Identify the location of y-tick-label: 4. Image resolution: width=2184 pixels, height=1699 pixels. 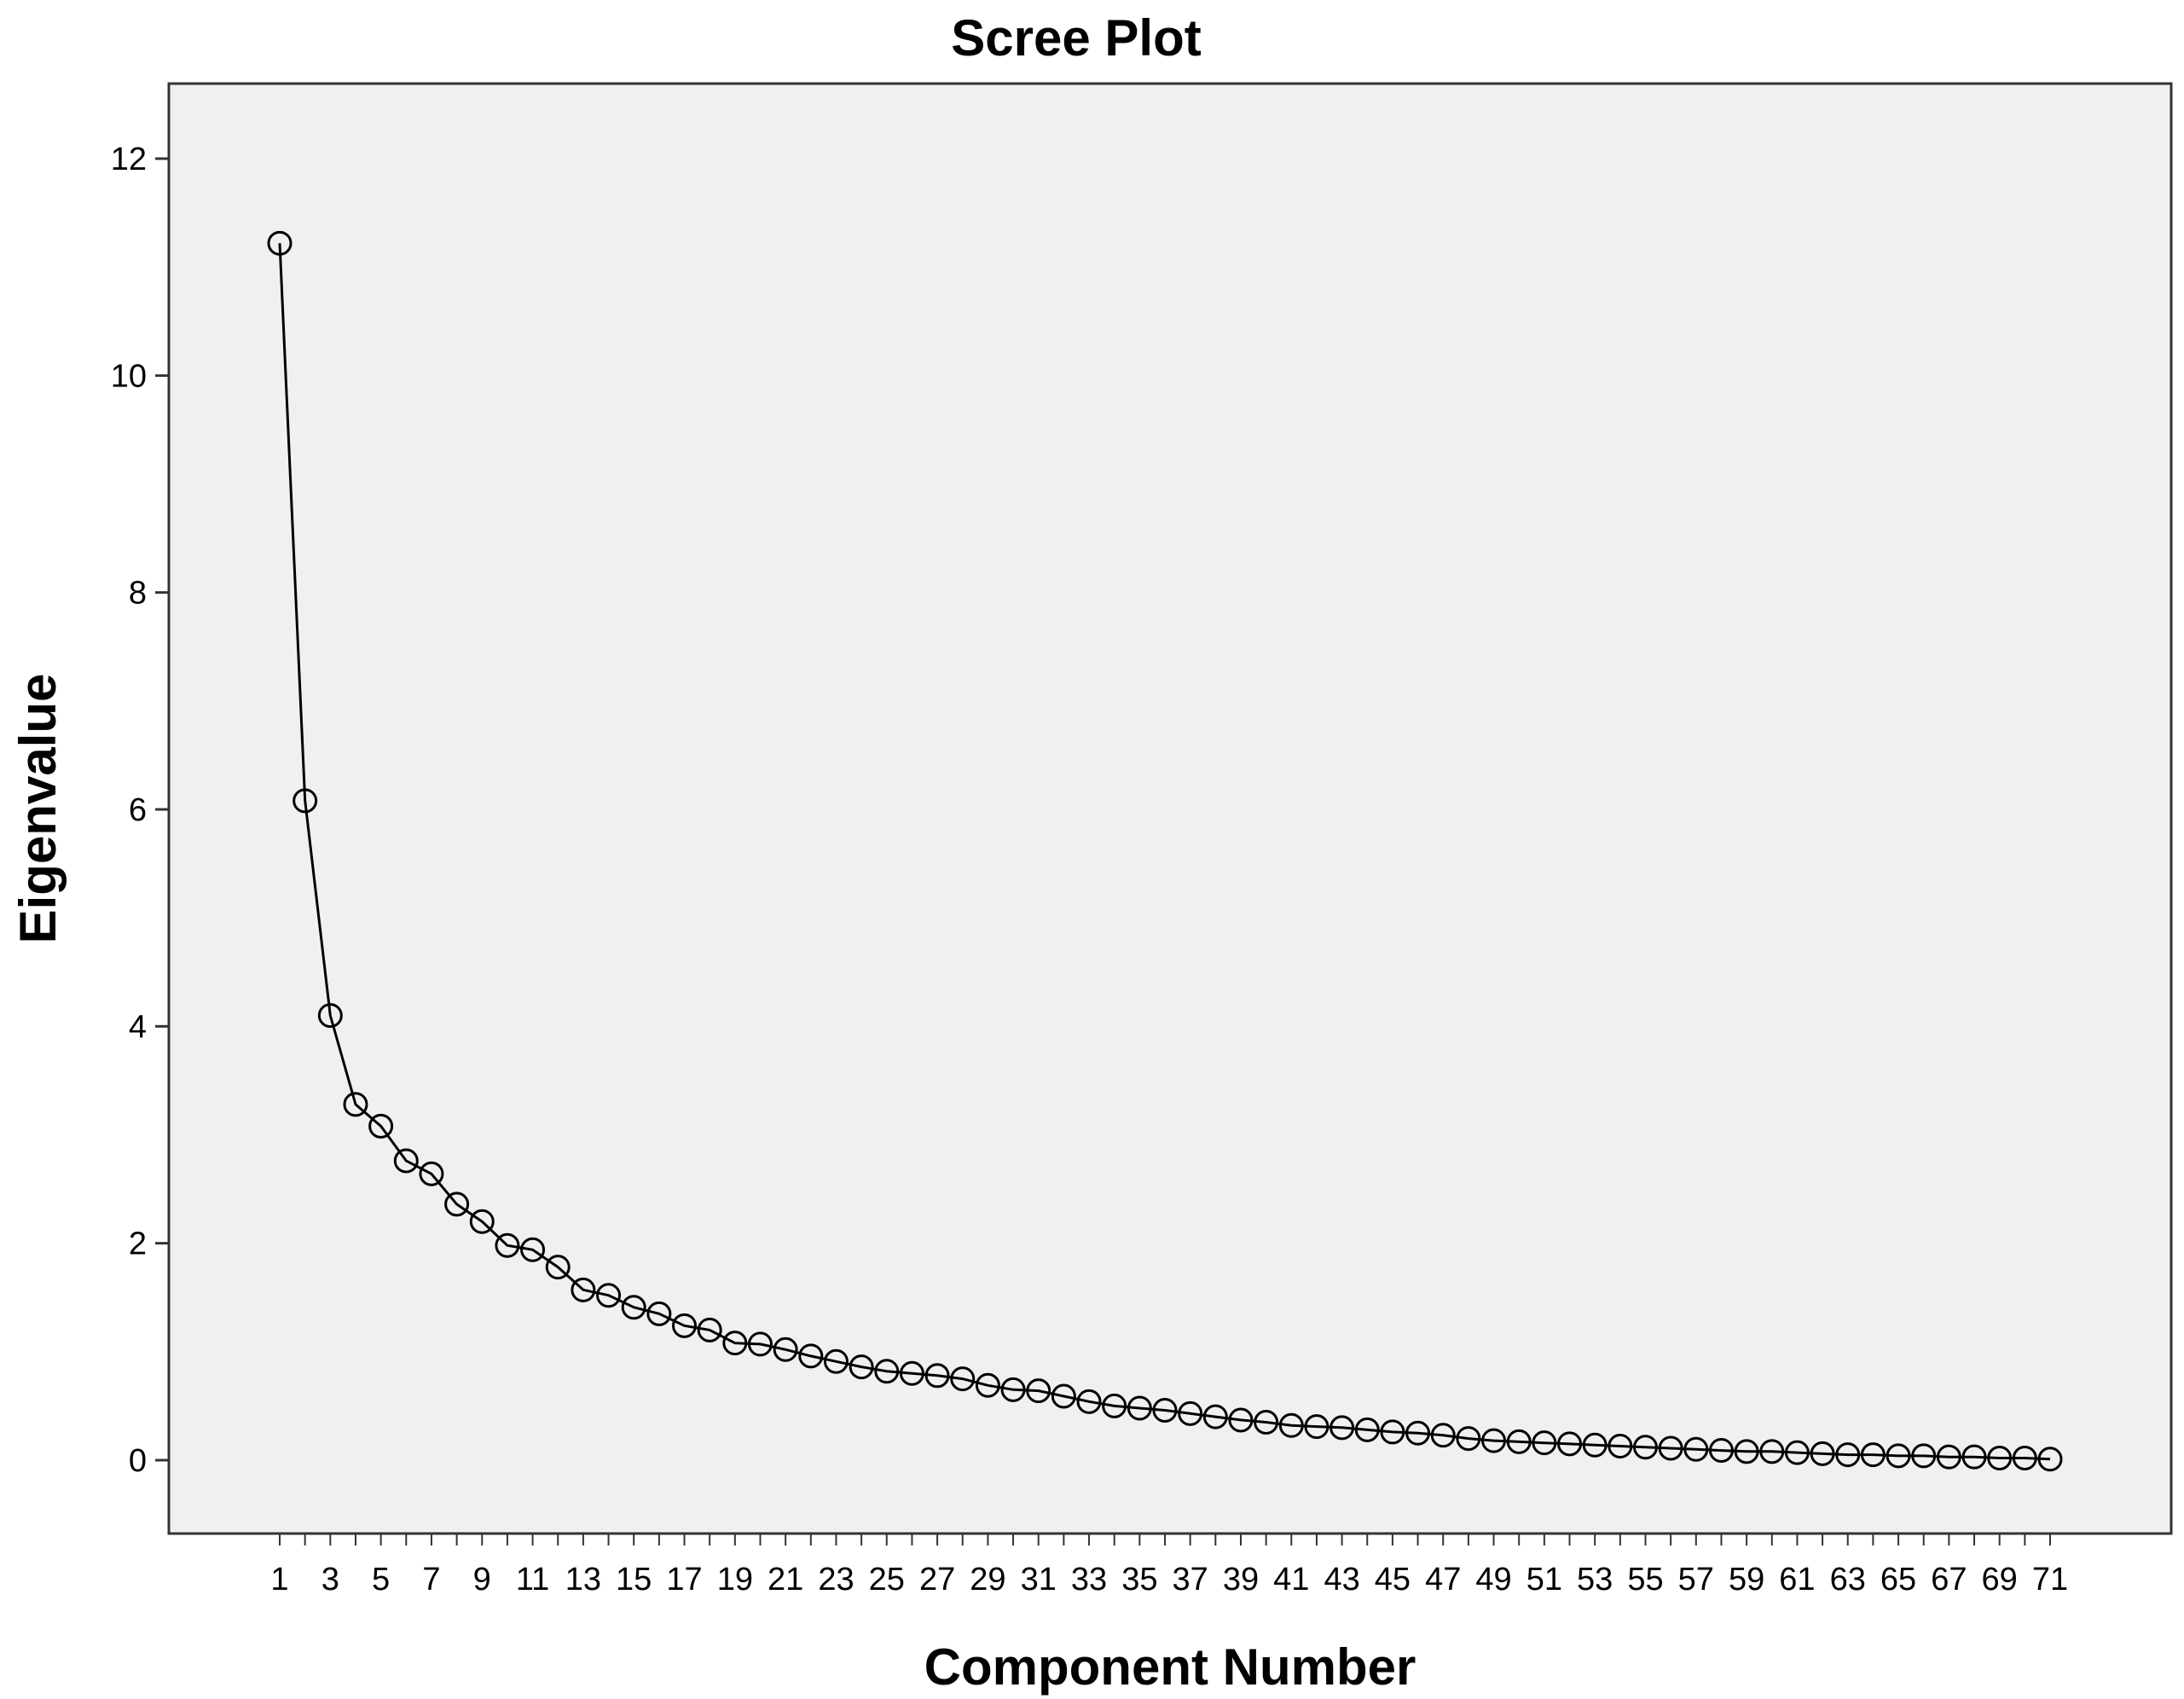
(138, 1027).